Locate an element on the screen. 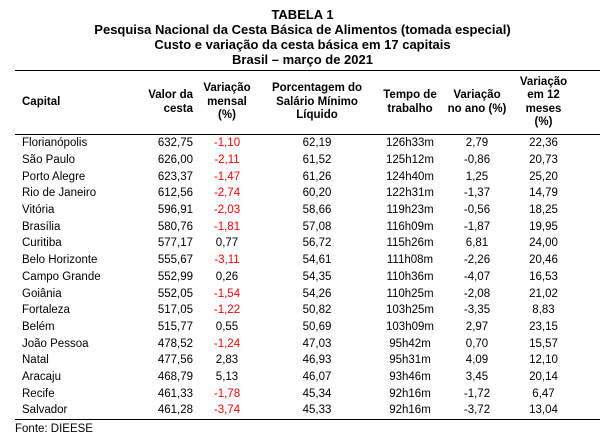 This screenshot has width=605, height=447. cell-tempo: 110h36m is located at coordinates (410, 276).